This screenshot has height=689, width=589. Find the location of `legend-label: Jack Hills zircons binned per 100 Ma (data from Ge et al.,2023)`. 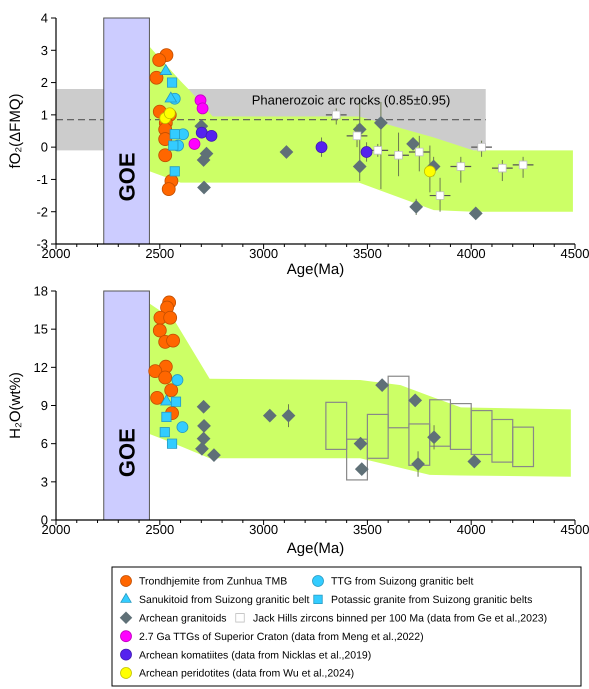

legend-label: Jack Hills zircons binned per 100 Ma (data from Ge et al.,2023) is located at coordinates (400, 618).